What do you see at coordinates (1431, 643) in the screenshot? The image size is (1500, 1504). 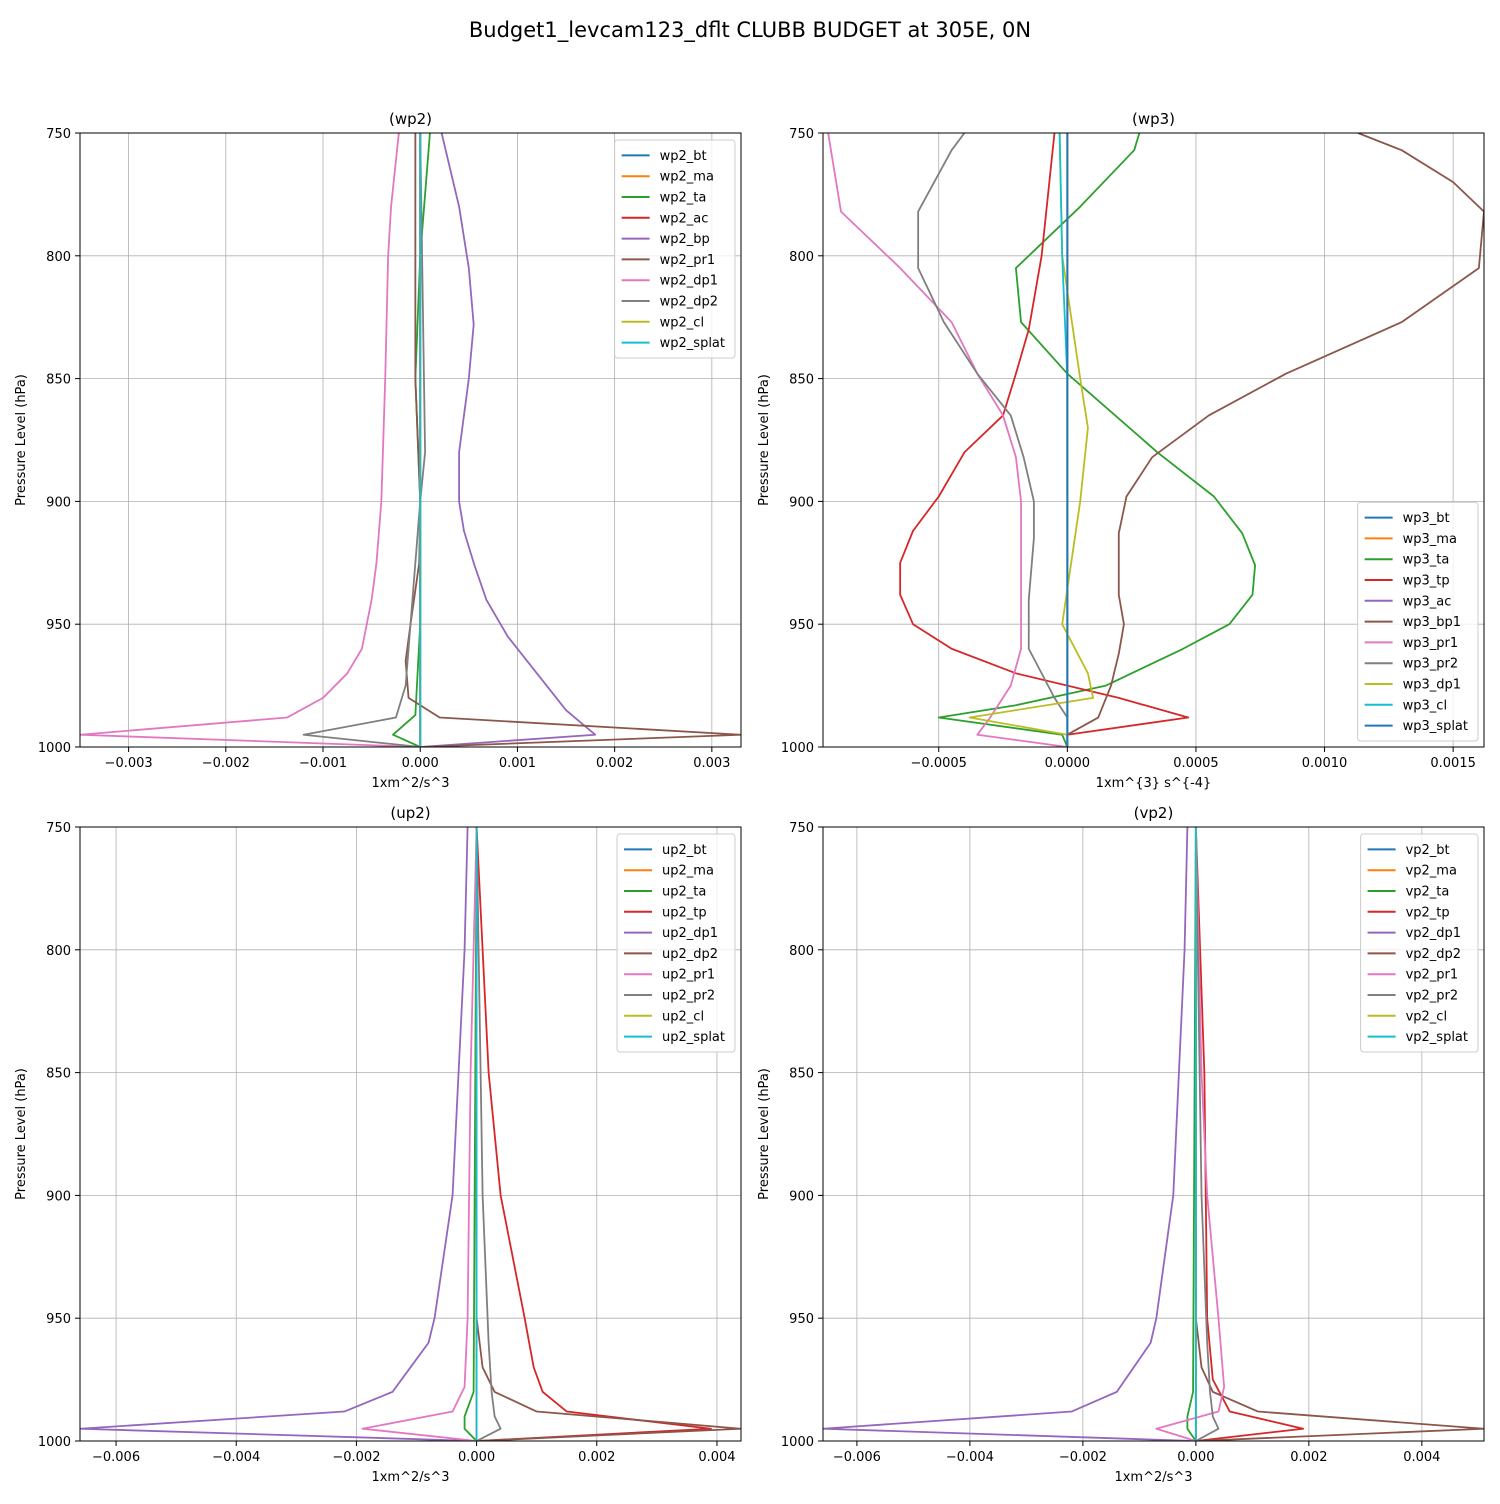 I see `legend-label: wp3_pr1` at bounding box center [1431, 643].